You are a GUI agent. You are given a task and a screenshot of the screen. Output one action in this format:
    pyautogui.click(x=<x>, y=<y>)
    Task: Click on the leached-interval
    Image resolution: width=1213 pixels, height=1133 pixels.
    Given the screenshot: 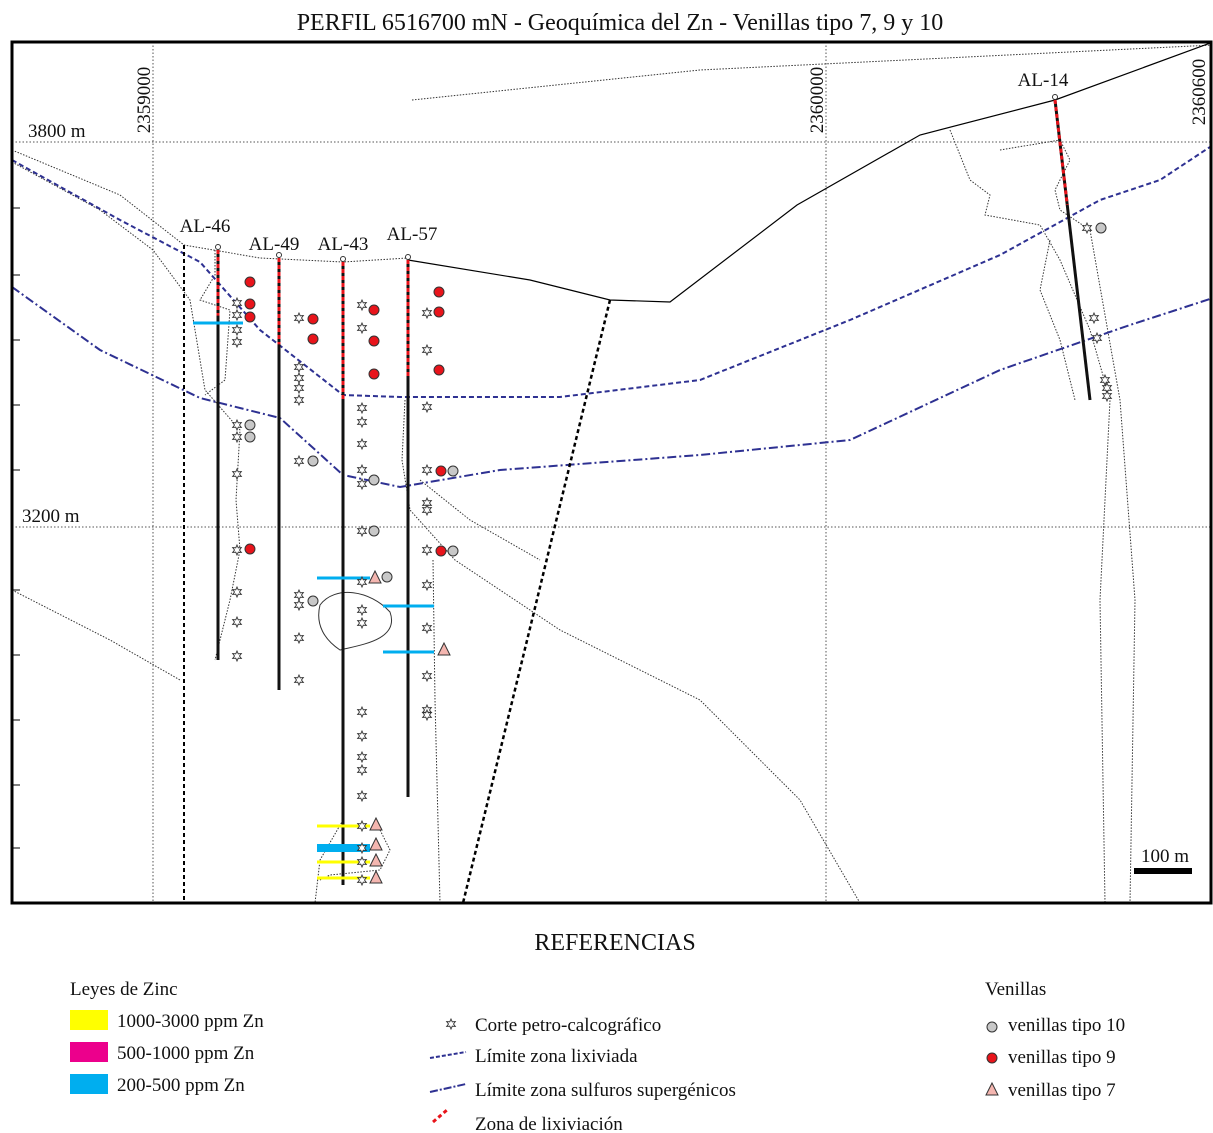 What is the action you would take?
    pyautogui.click(x=1061, y=152)
    